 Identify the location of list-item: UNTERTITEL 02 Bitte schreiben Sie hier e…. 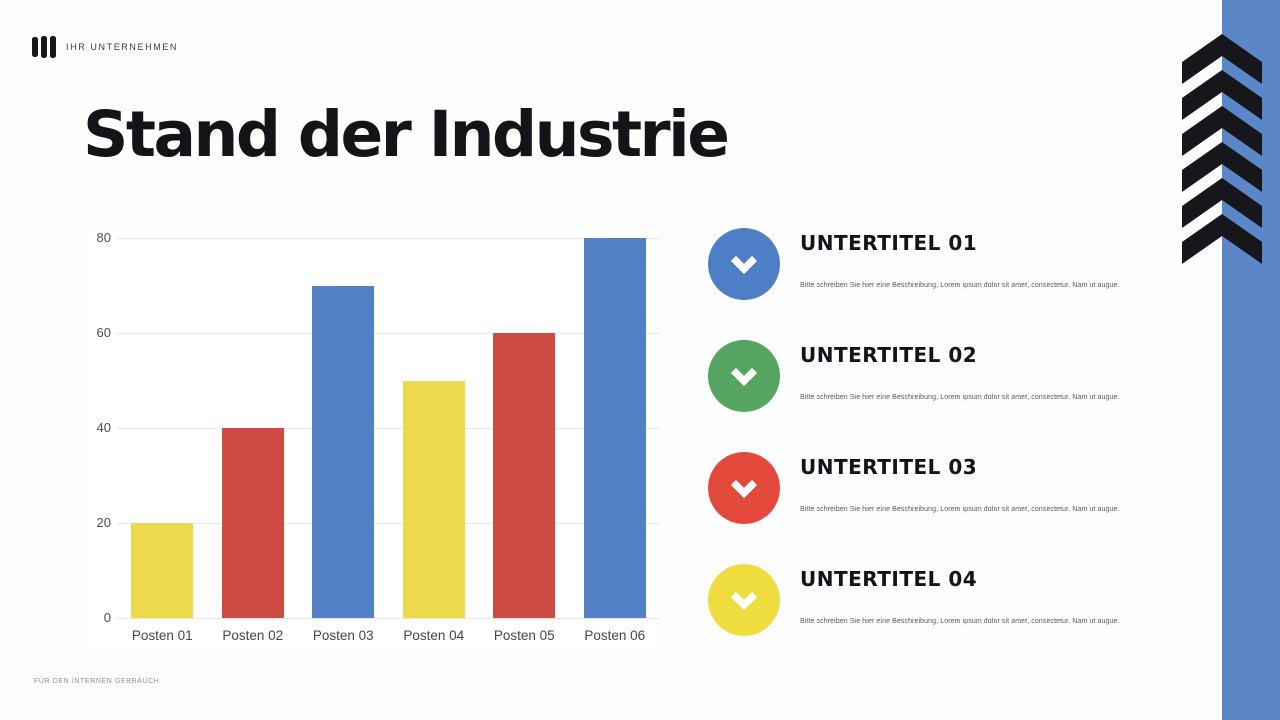
(945, 376).